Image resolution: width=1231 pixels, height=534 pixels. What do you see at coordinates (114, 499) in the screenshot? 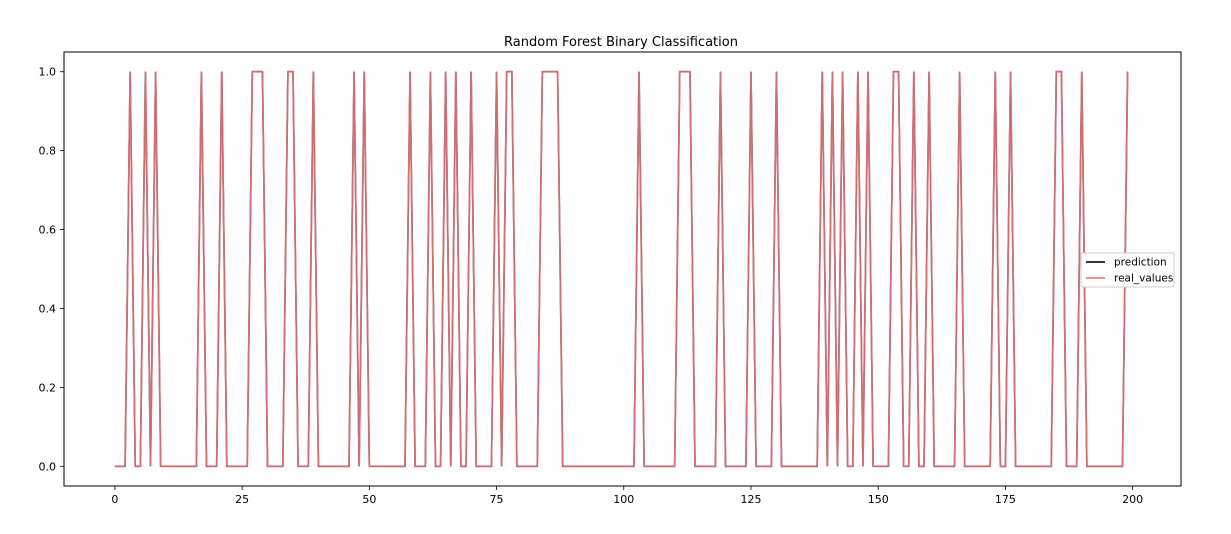
I see `x-tick-label: 0` at bounding box center [114, 499].